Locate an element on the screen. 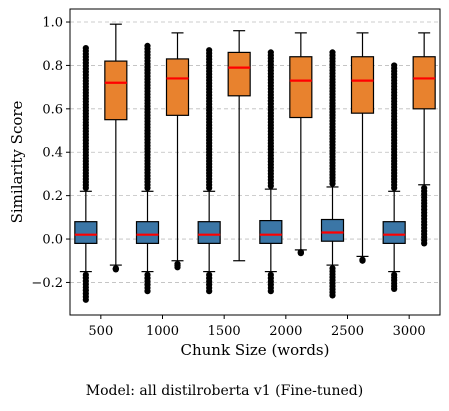 The width and height of the screenshot is (449, 411). box-1000-a is located at coordinates (147, 168).